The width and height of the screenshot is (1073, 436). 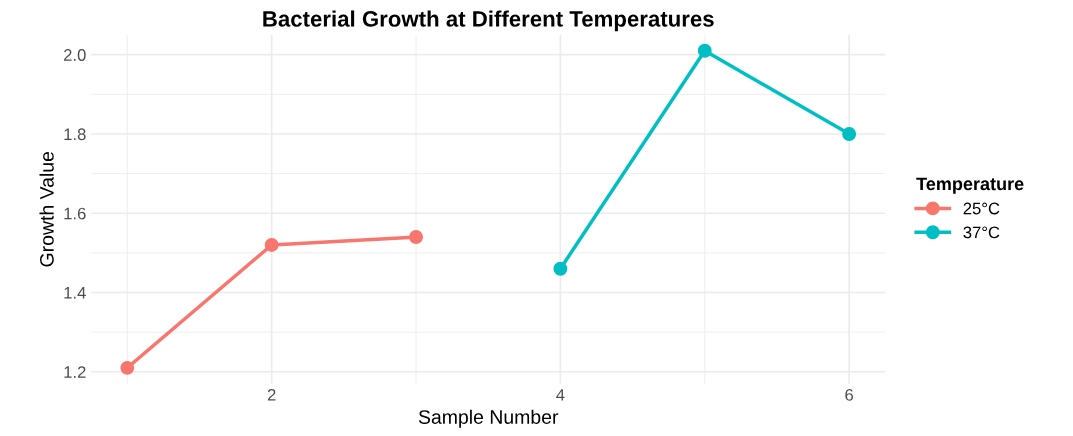 I want to click on legend-label: 37°C, so click(x=981, y=232).